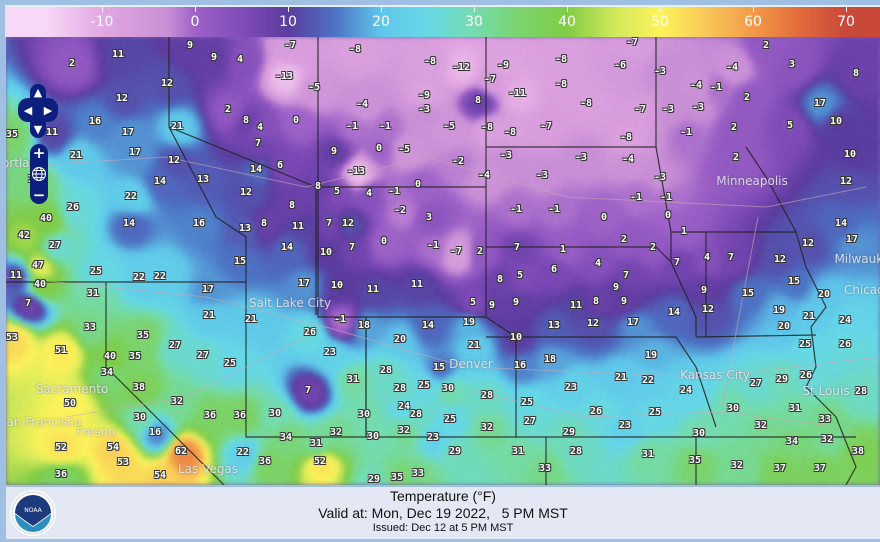 Image resolution: width=880 pixels, height=542 pixels. What do you see at coordinates (70, 403) in the screenshot?
I see `temperature-label: 50` at bounding box center [70, 403].